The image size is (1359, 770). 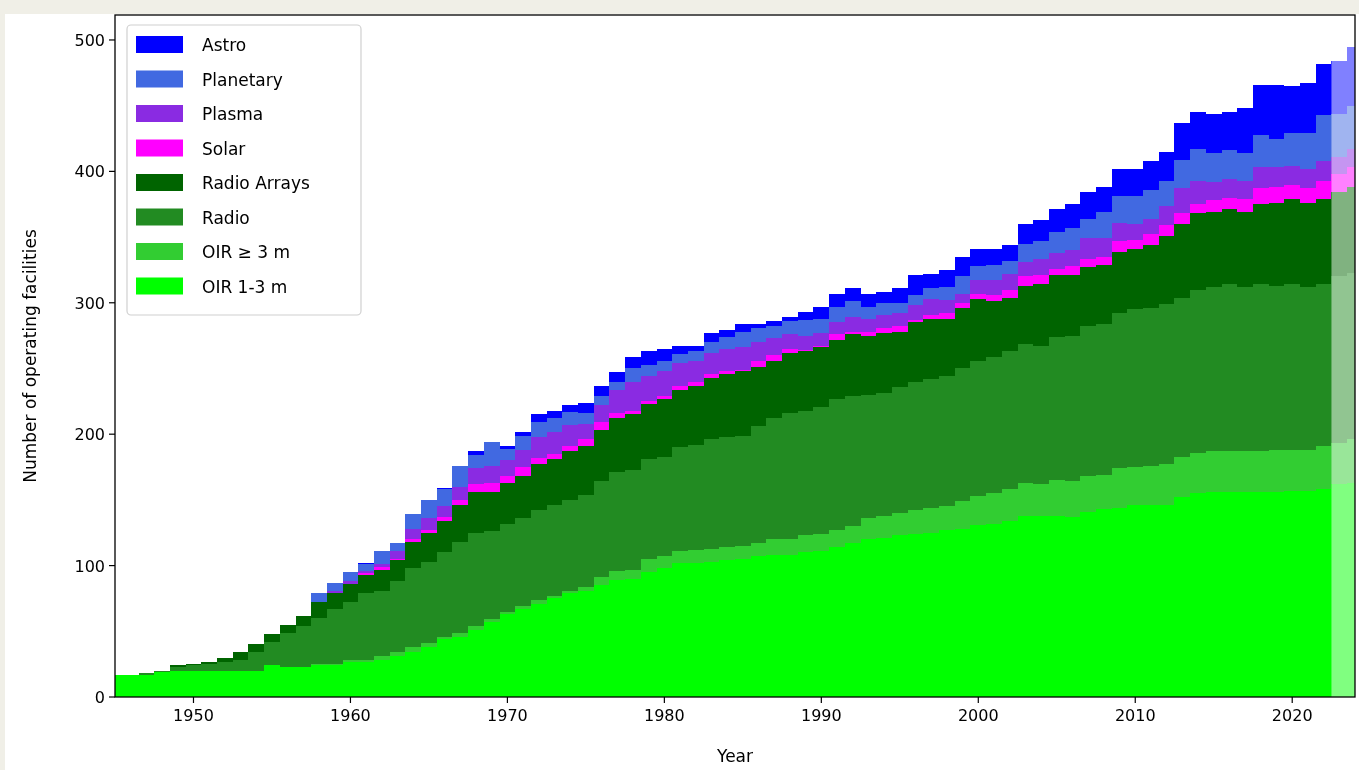 I want to click on y-tick-label: 300, so click(x=89, y=303).